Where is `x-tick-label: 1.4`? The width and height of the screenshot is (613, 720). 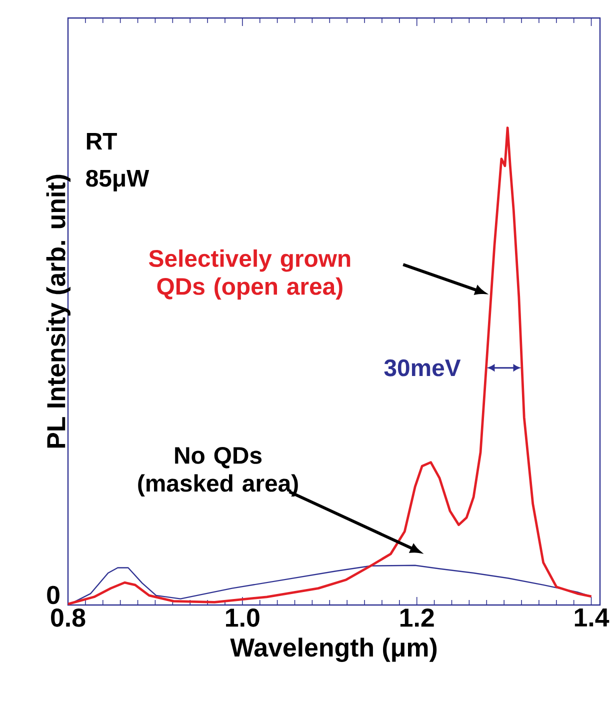
x-tick-label: 1.4 is located at coordinates (592, 617).